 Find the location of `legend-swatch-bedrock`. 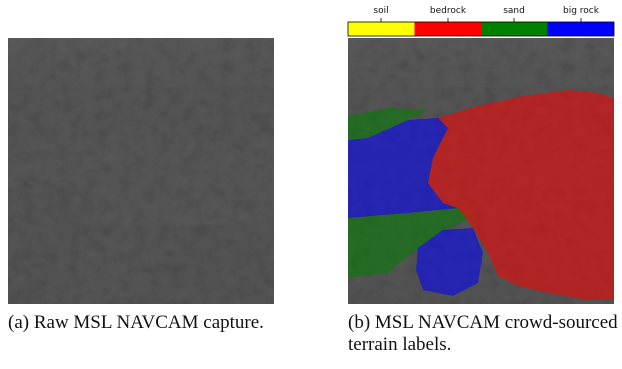

legend-swatch-bedrock is located at coordinates (447, 29).